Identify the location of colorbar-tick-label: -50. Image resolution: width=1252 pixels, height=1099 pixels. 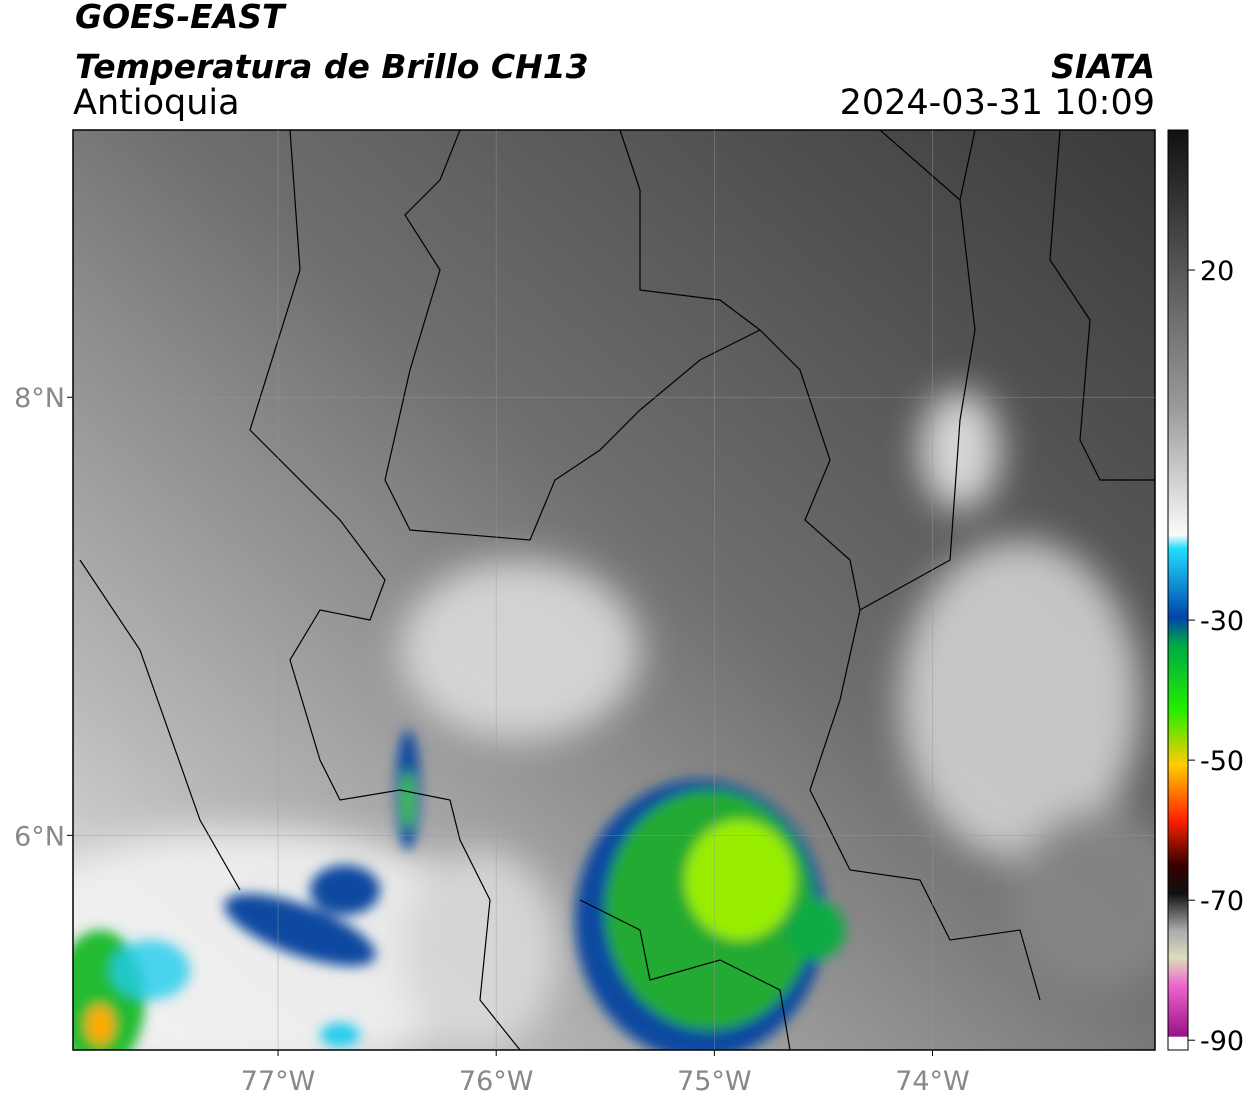
(1222, 761).